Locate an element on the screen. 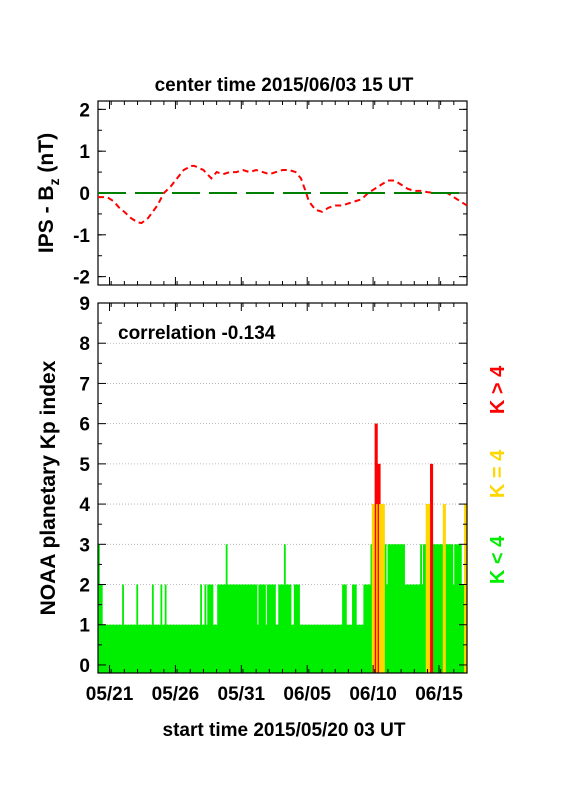 The image size is (566, 793). legend-k-greater-4: K > 4 is located at coordinates (498, 389).